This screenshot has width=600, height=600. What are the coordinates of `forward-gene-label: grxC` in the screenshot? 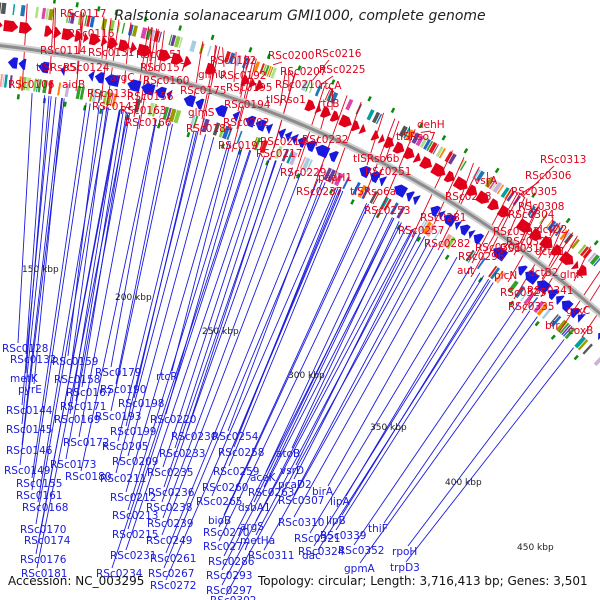 It's located at (578, 311).